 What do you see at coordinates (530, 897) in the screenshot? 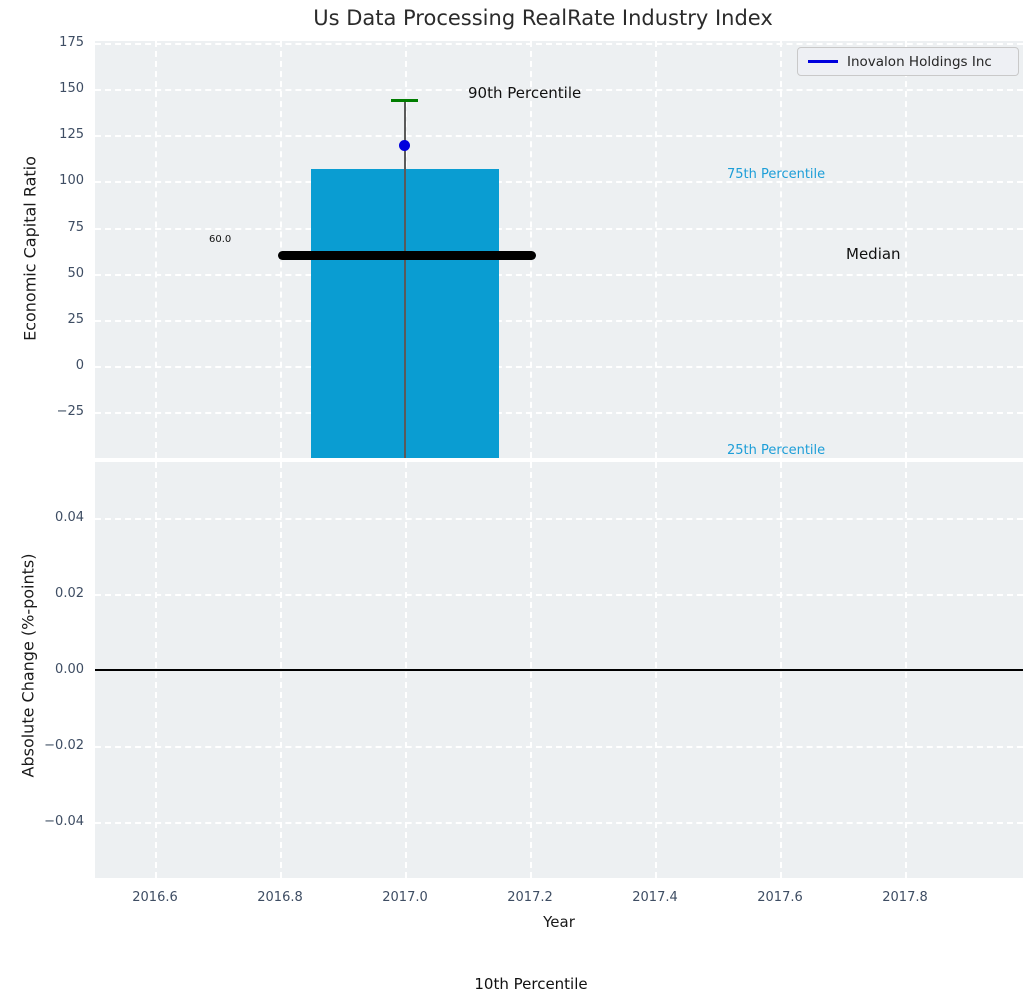
I see `xtick-label: 2017.2` at bounding box center [530, 897].